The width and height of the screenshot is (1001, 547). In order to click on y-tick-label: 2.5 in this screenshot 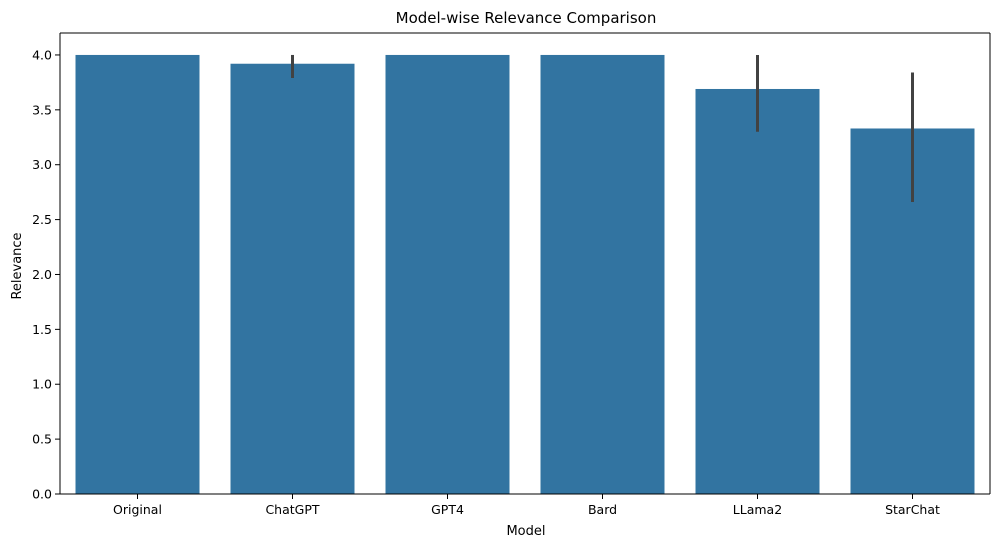, I will do `click(42, 219)`.